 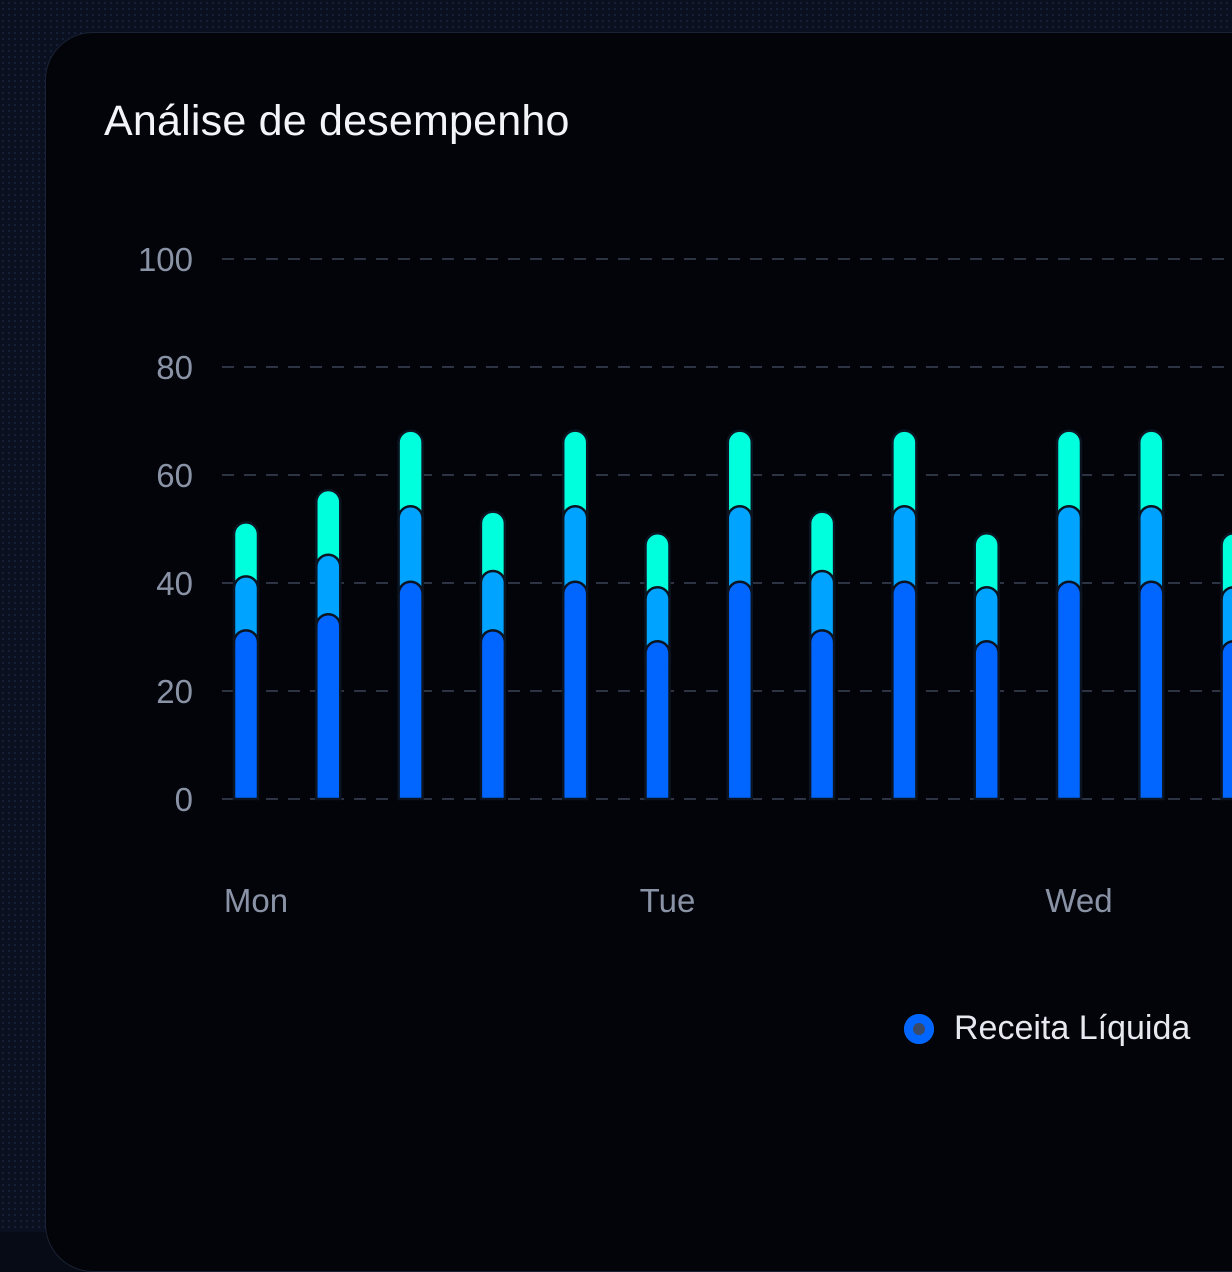 I want to click on legend-label: Receita Líquida, so click(x=1072, y=1028).